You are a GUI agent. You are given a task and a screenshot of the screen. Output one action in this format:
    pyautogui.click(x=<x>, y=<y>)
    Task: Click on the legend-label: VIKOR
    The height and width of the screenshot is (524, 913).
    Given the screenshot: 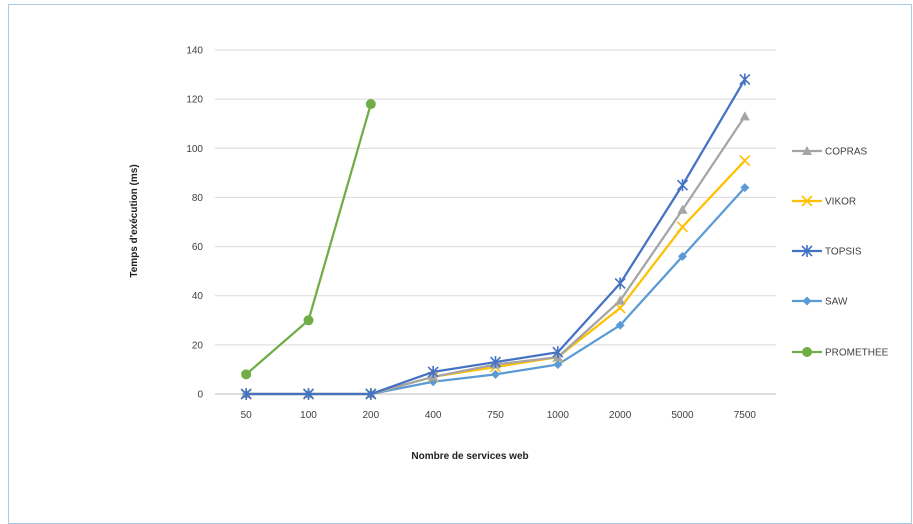 What is the action you would take?
    pyautogui.click(x=840, y=202)
    